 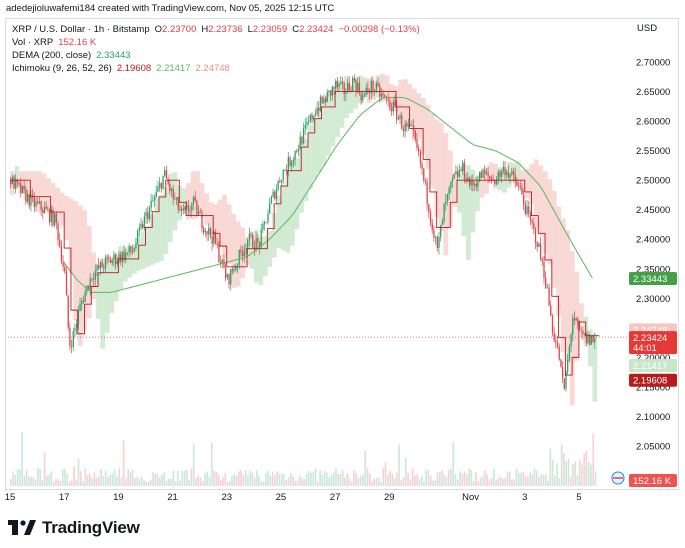 What do you see at coordinates (74, 528) in the screenshot?
I see `tradingview-logo: TradingView` at bounding box center [74, 528].